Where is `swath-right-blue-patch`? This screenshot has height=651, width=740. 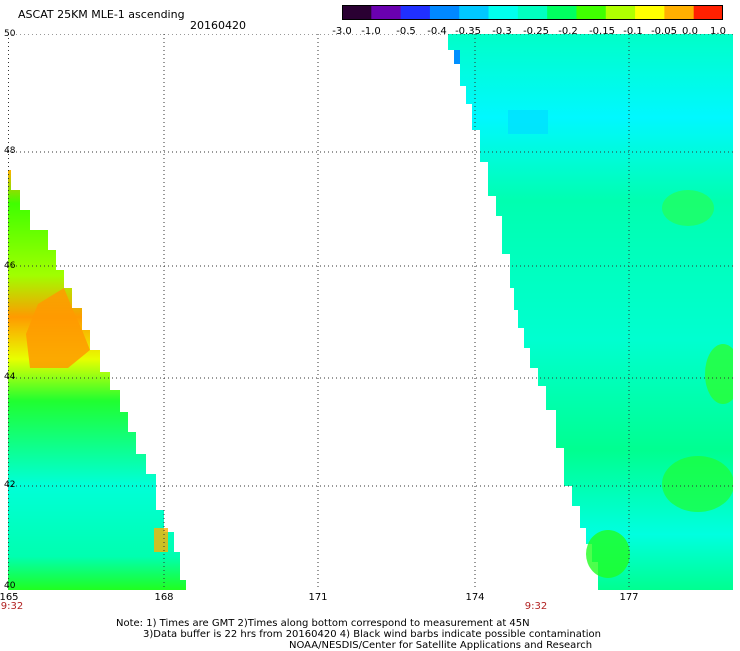
swath-right-blue-patch is located at coordinates (528, 122).